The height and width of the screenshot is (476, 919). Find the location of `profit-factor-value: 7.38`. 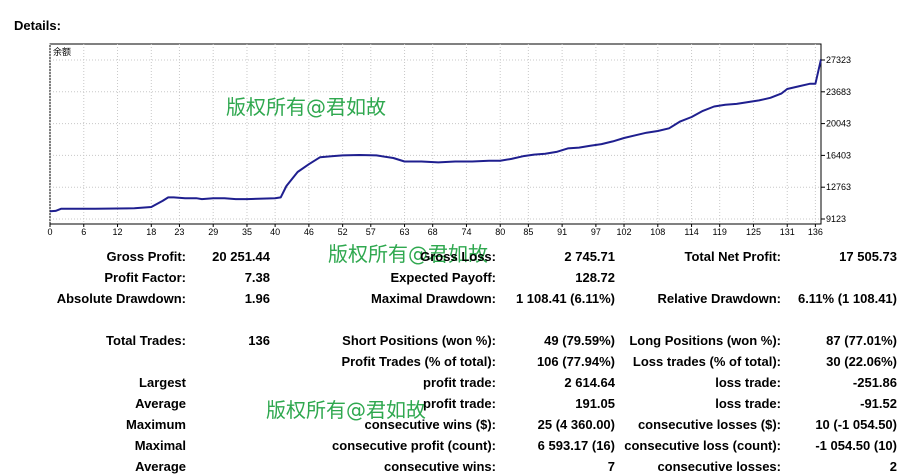

profit-factor-value: 7.38 is located at coordinates (257, 277).